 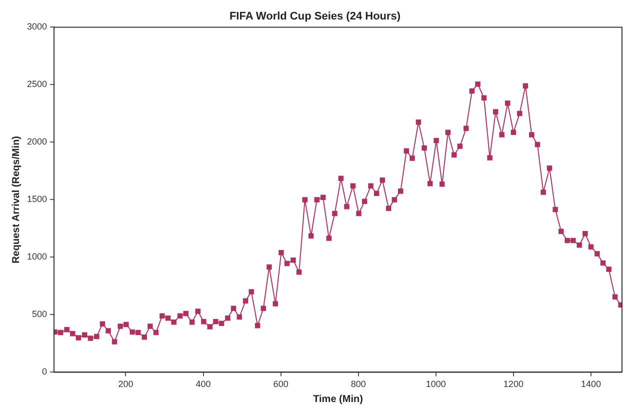 I want to click on y-tick-label: 1000, so click(x=37, y=257).